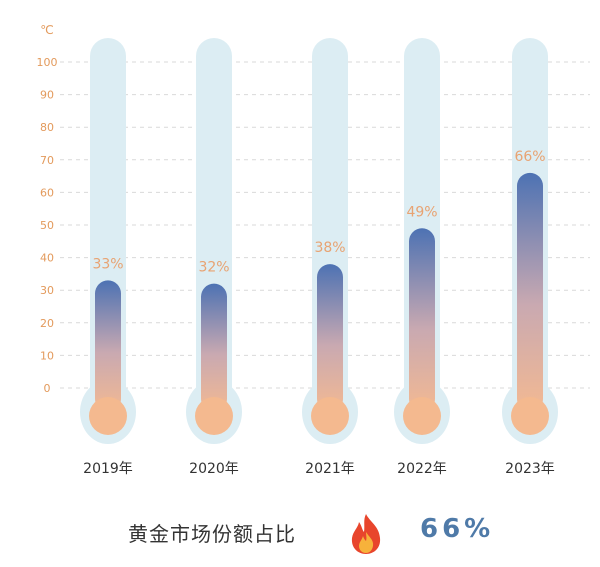 Image resolution: width=600 pixels, height=567 pixels. Describe the element at coordinates (47, 258) in the screenshot. I see `y-tick-label: 40` at that location.